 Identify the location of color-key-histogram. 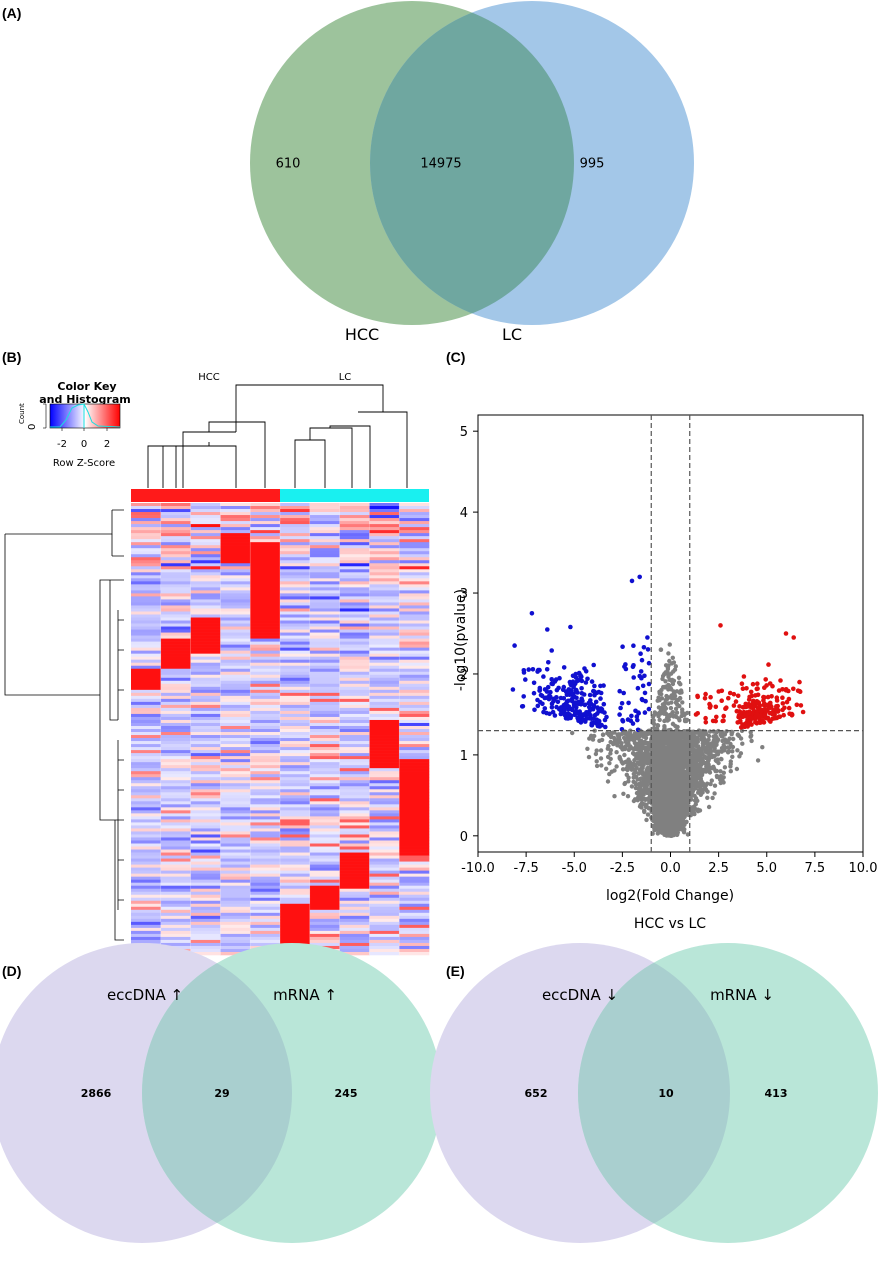
(85, 415).